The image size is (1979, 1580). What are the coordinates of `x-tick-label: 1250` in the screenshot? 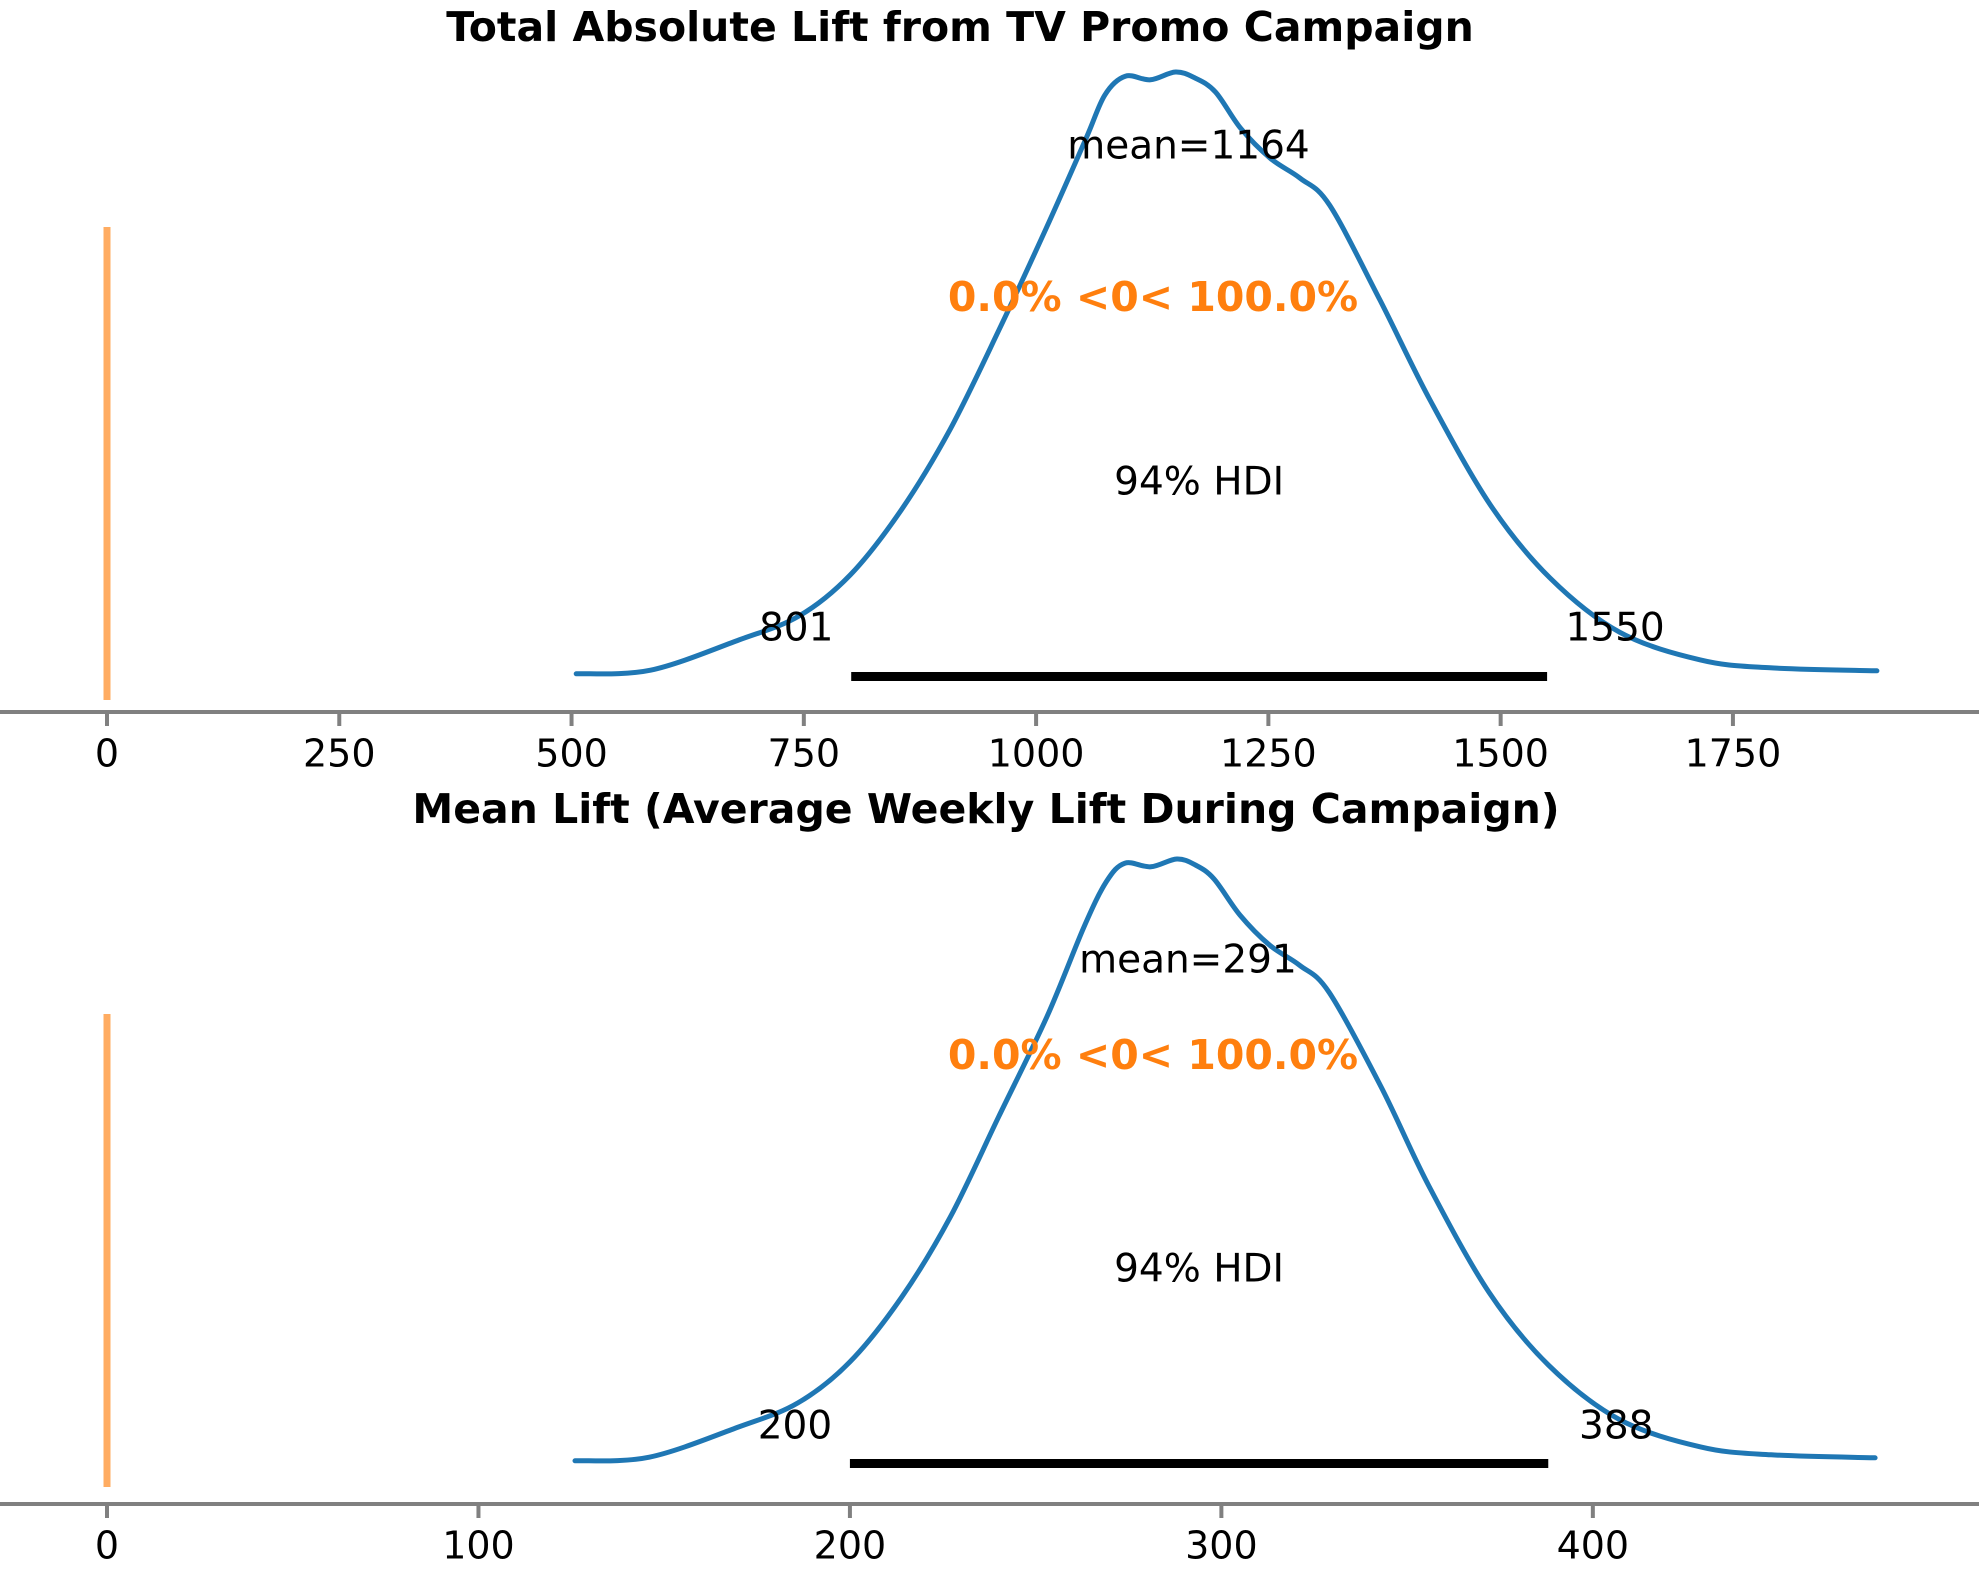 It's located at (1268, 754).